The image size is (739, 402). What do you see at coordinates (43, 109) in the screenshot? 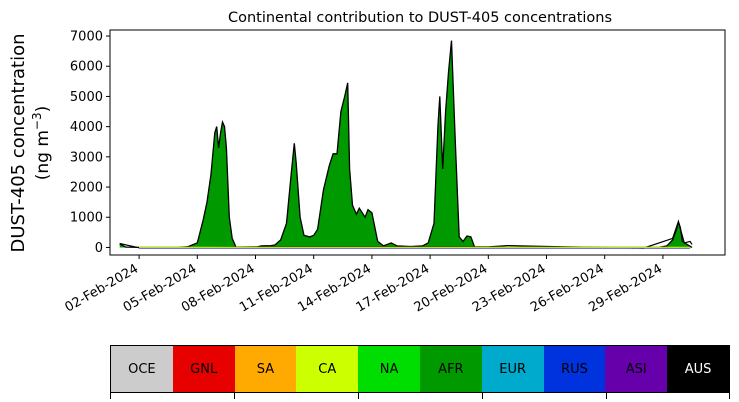
I see `y-axis-unit-close: )` at bounding box center [43, 109].